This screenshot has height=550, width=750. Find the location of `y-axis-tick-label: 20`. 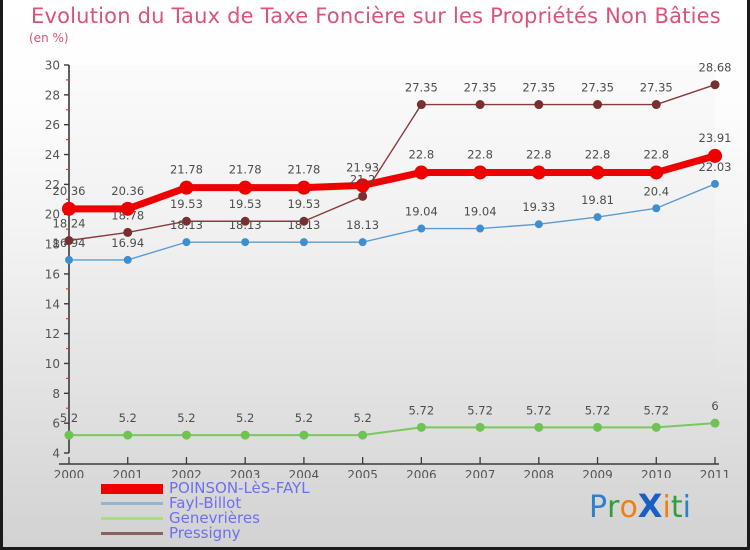

y-axis-tick-label: 20 is located at coordinates (52, 215).